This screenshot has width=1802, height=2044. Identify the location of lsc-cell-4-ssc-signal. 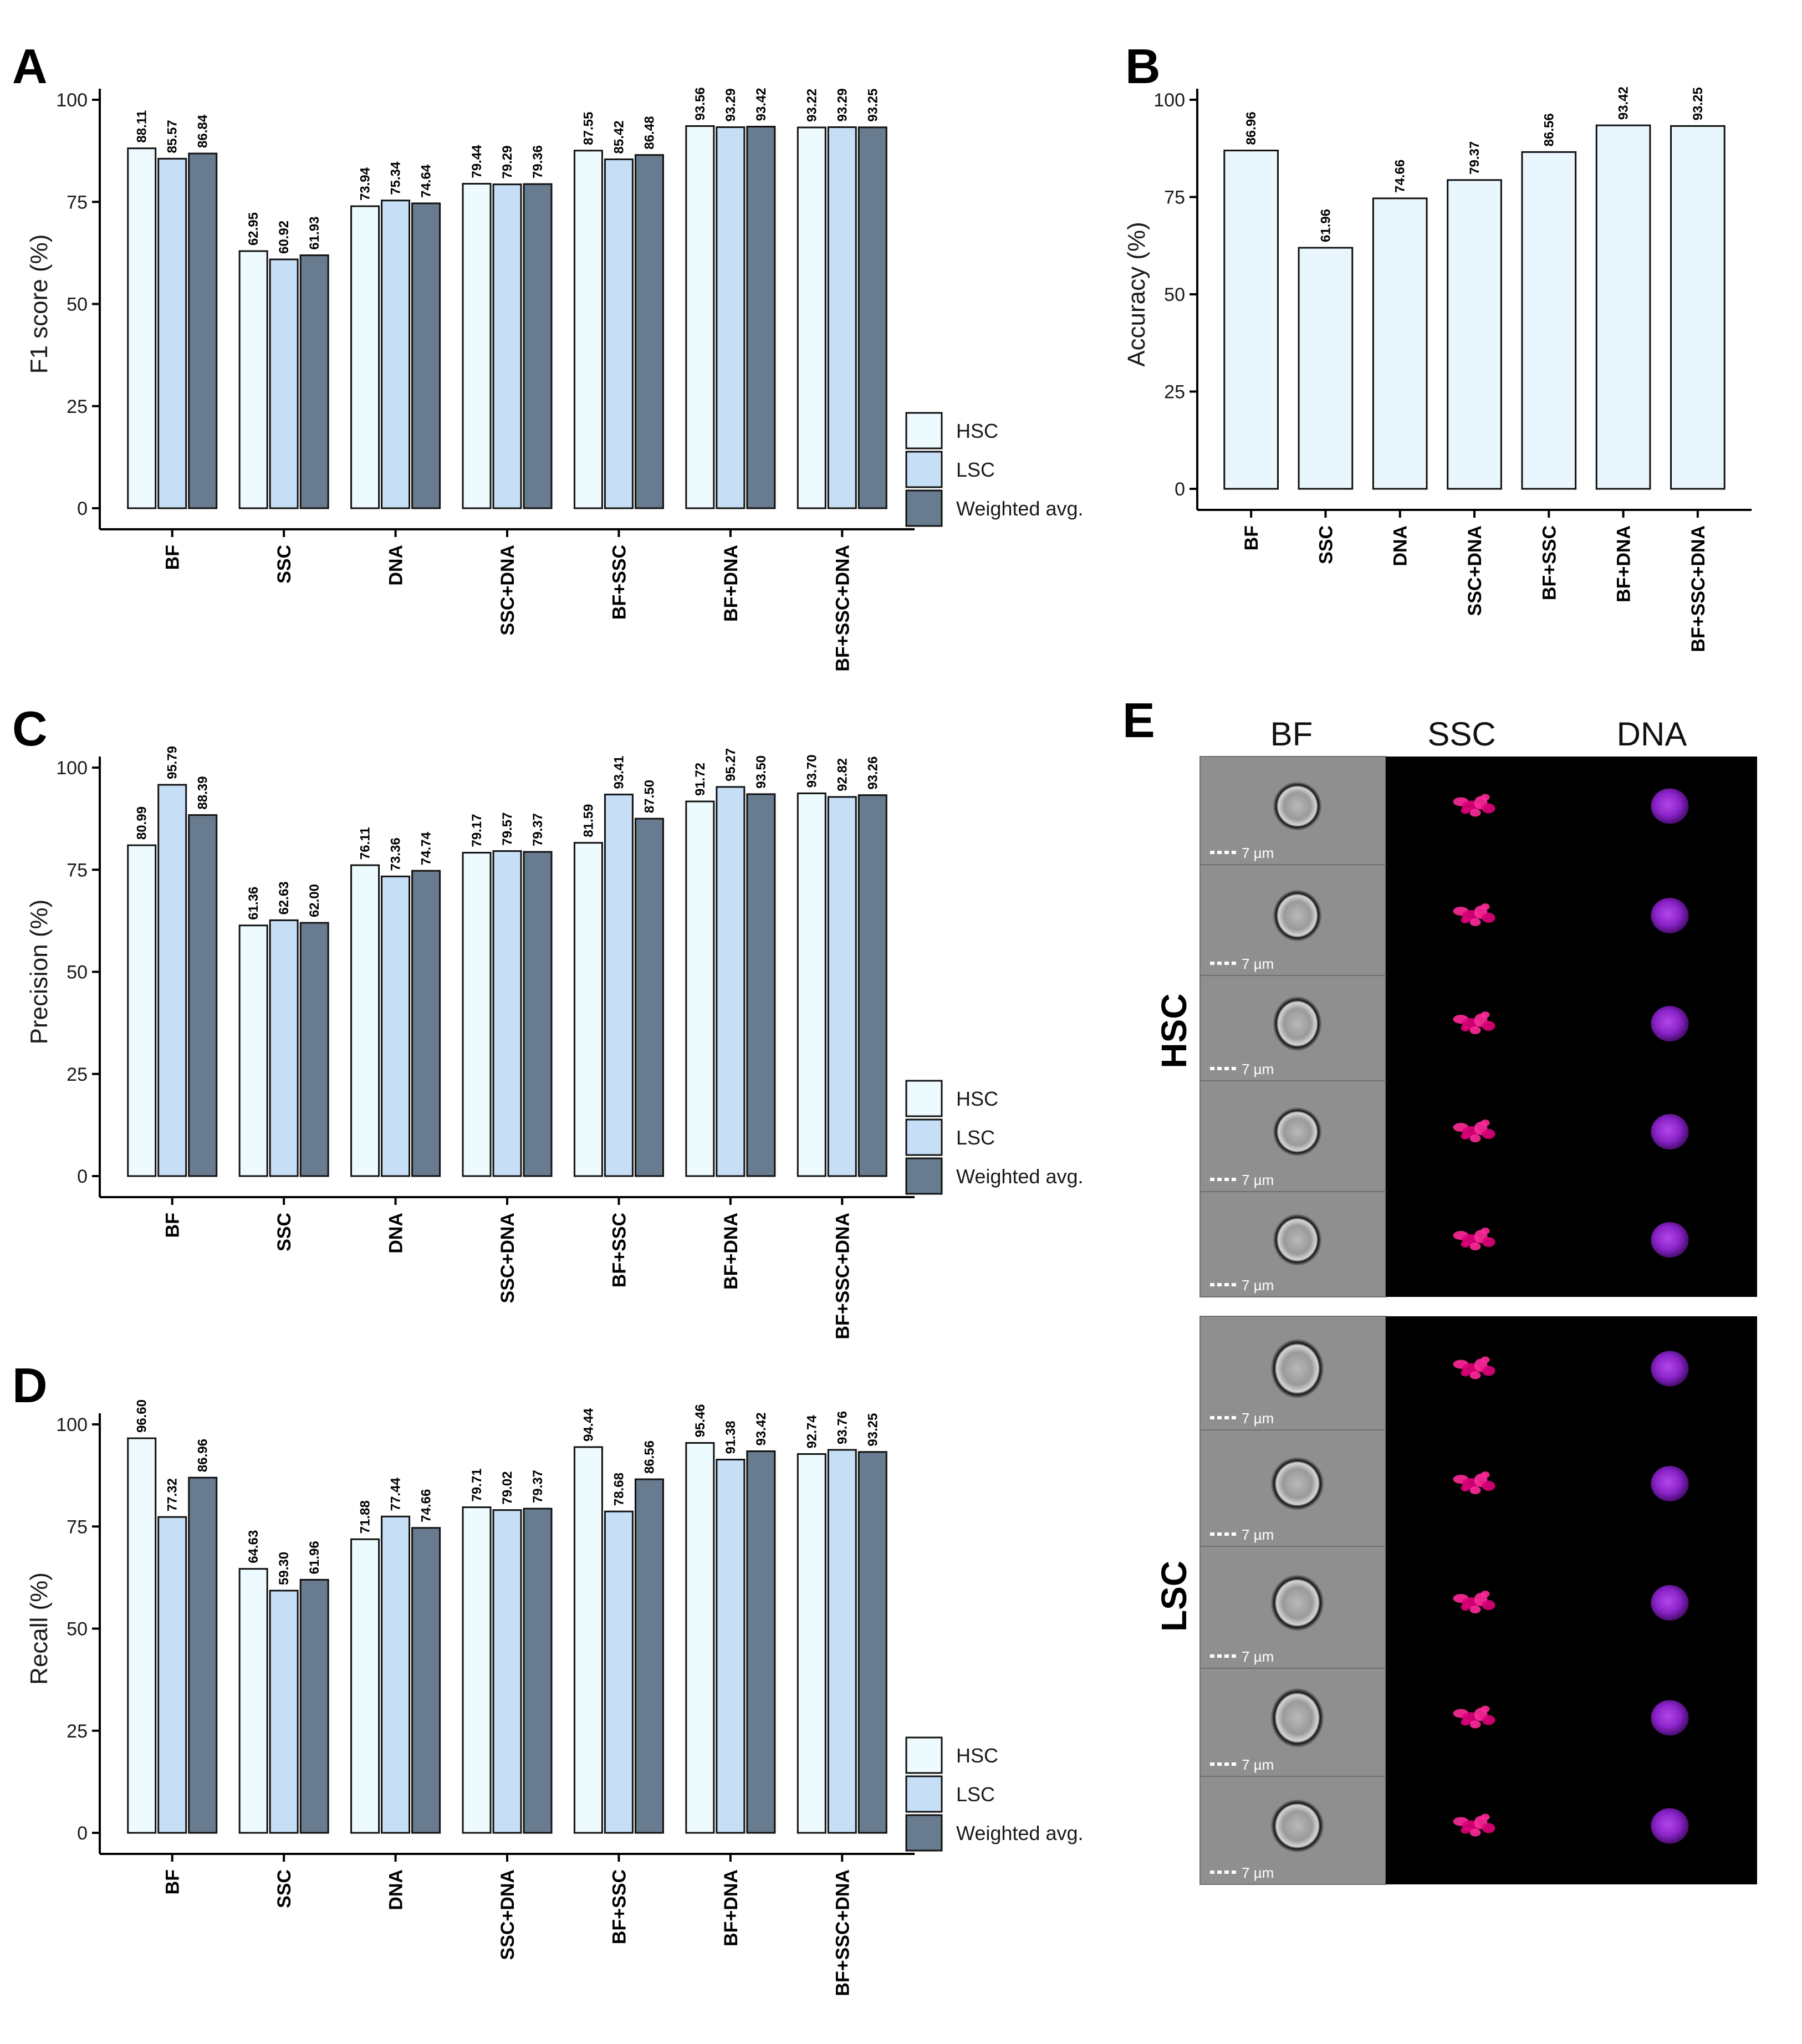
(1465, 1722).